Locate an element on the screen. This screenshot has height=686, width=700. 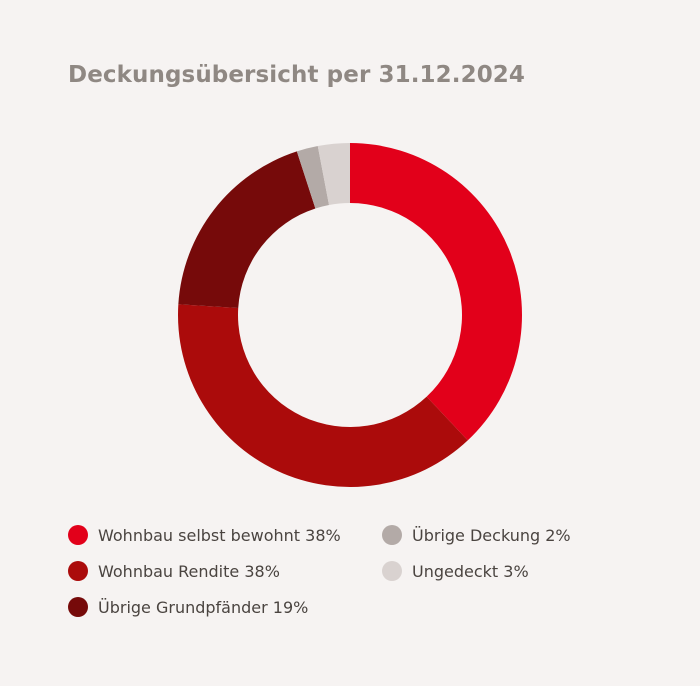
legend-label: Wohnbau Rendite 38% is located at coordinates (189, 571).